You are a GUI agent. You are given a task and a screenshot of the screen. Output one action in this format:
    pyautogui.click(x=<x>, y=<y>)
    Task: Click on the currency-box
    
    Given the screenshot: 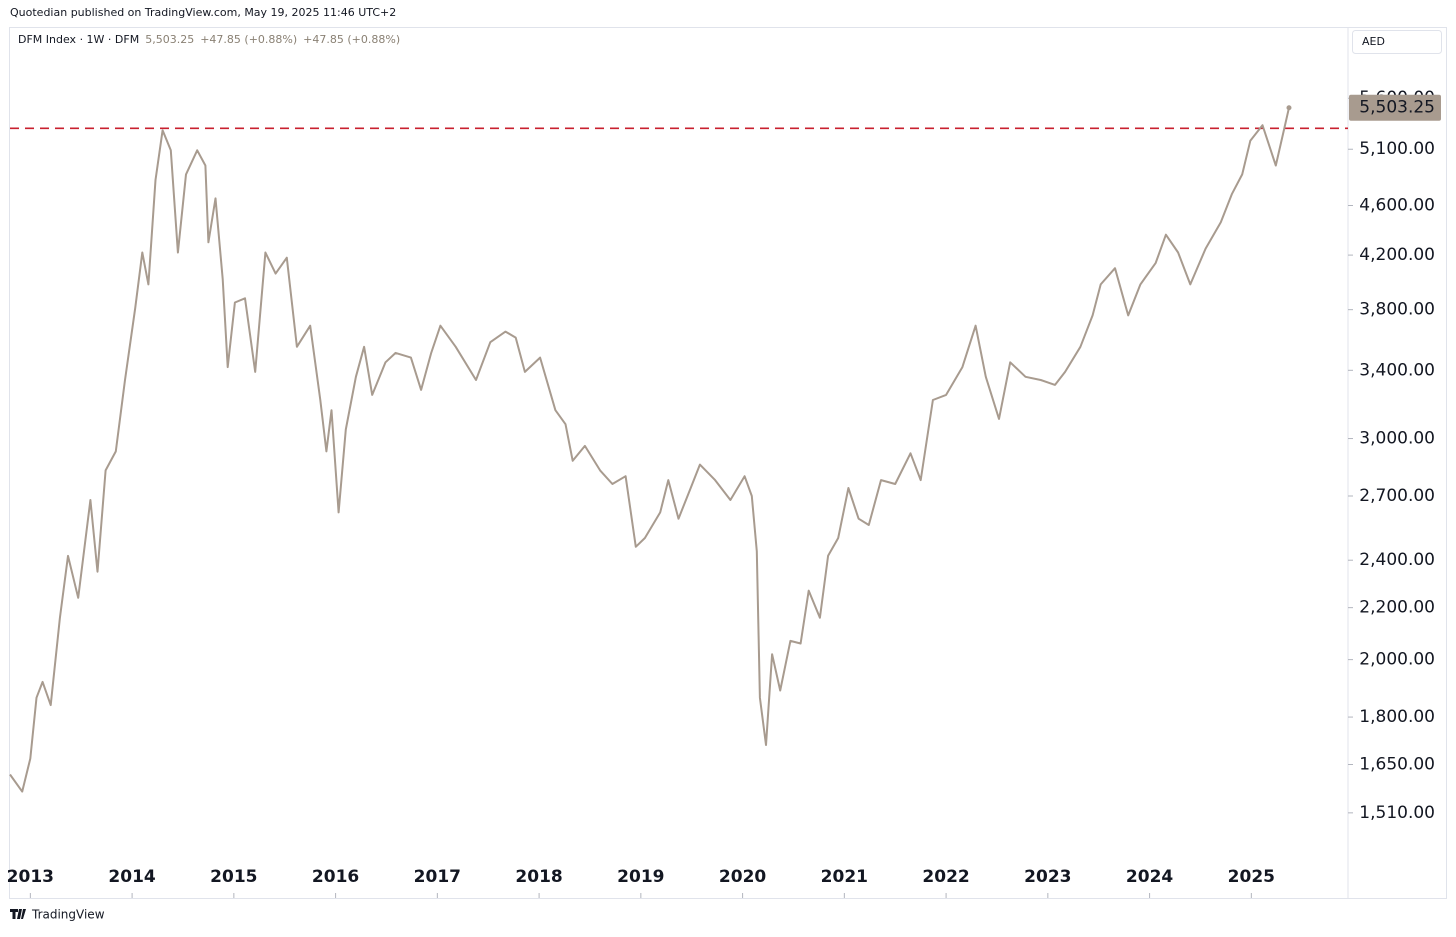 What is the action you would take?
    pyautogui.click(x=1397, y=42)
    